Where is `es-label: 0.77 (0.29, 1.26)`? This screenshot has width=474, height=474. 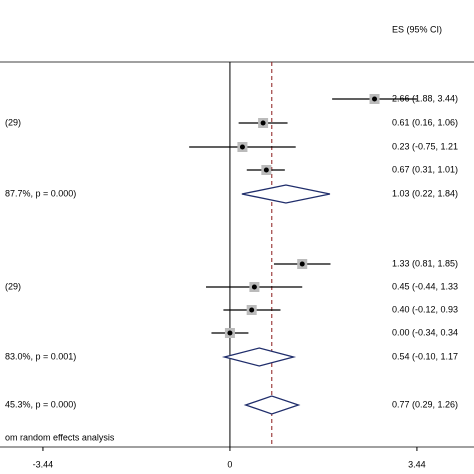
es-label: 0.77 (0.29, 1.26) is located at coordinates (425, 404).